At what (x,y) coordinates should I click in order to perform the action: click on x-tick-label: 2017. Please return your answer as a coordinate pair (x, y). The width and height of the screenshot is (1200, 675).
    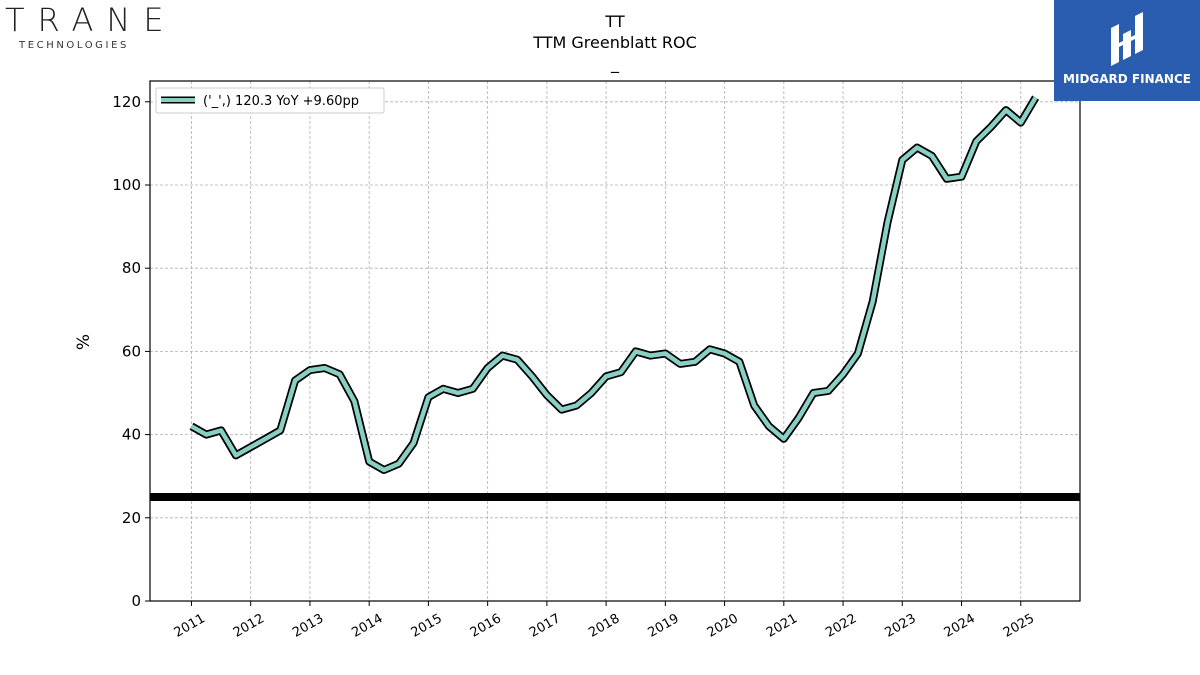
    Looking at the image, I should click on (545, 626).